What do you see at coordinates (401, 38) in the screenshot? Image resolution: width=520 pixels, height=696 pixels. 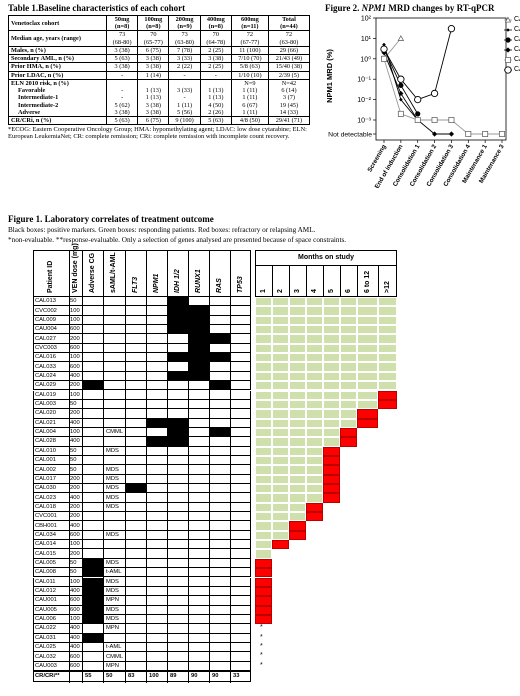 I see `series-point-cal013` at bounding box center [401, 38].